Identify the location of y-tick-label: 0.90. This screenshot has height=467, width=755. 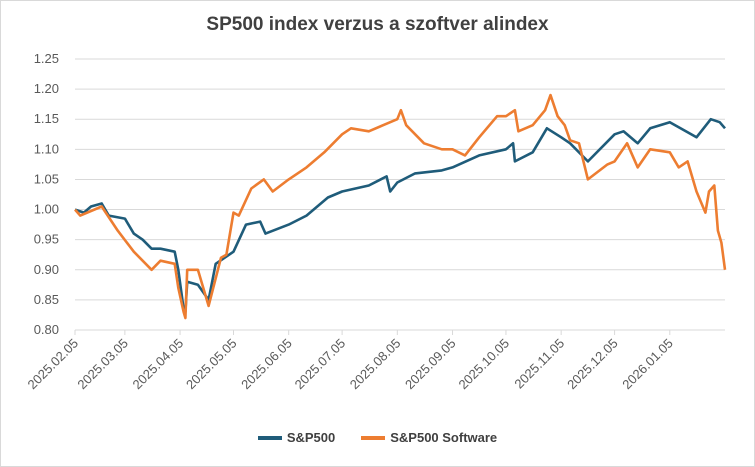
(46, 269).